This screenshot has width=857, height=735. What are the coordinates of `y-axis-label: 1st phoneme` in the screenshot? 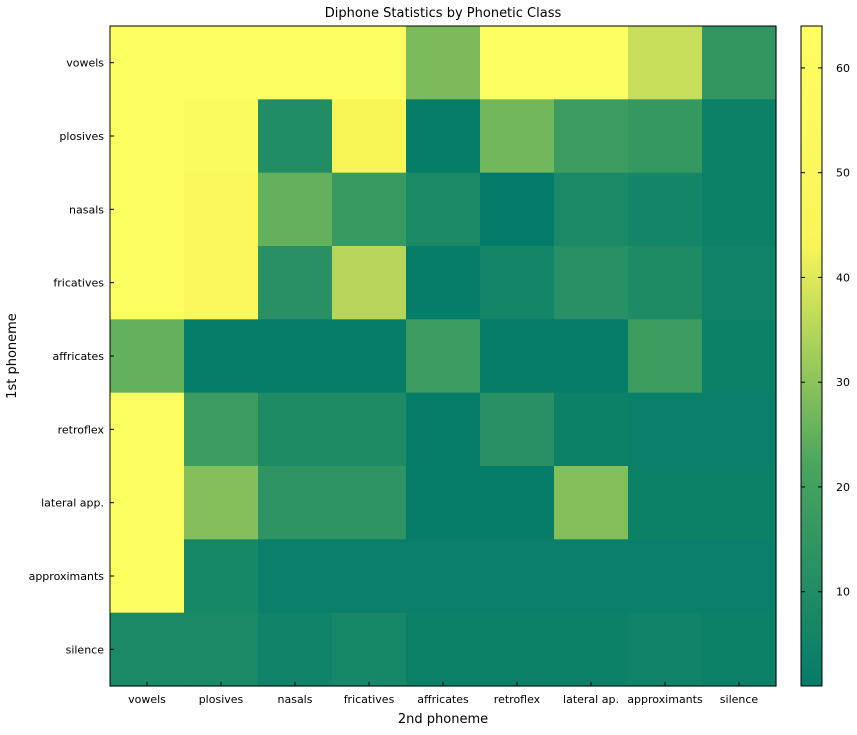 It's located at (12, 356).